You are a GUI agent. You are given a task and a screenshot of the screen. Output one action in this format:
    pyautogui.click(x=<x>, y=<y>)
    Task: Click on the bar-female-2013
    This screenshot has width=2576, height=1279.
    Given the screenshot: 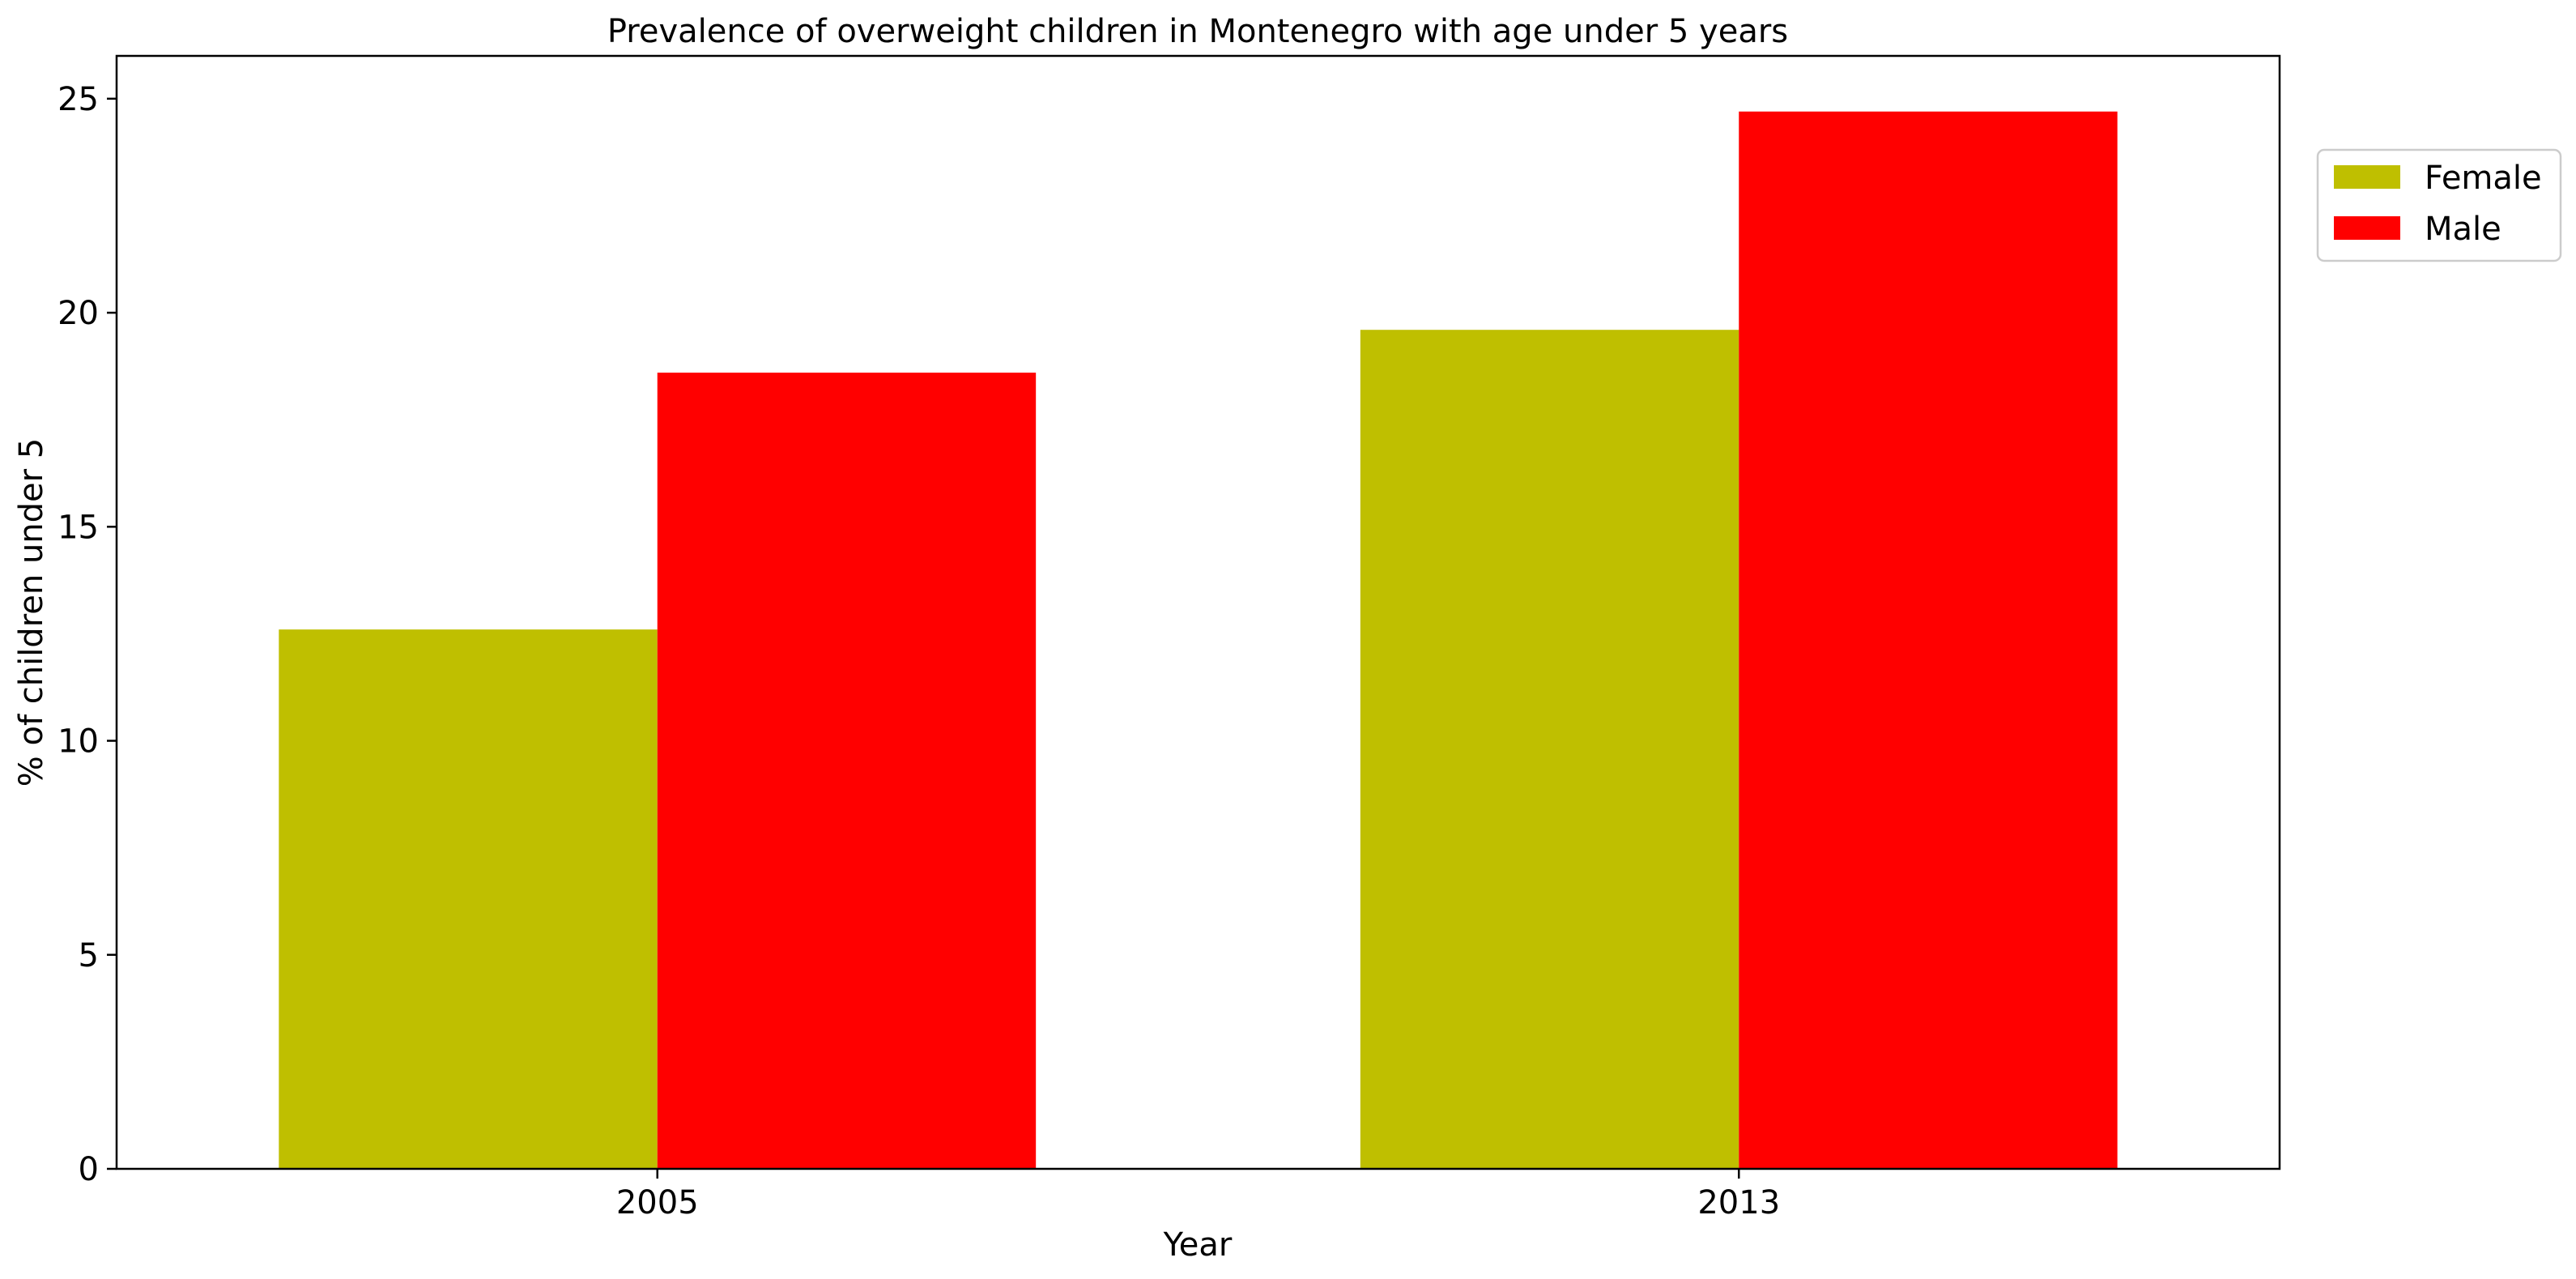 What is the action you would take?
    pyautogui.click(x=1549, y=750)
    